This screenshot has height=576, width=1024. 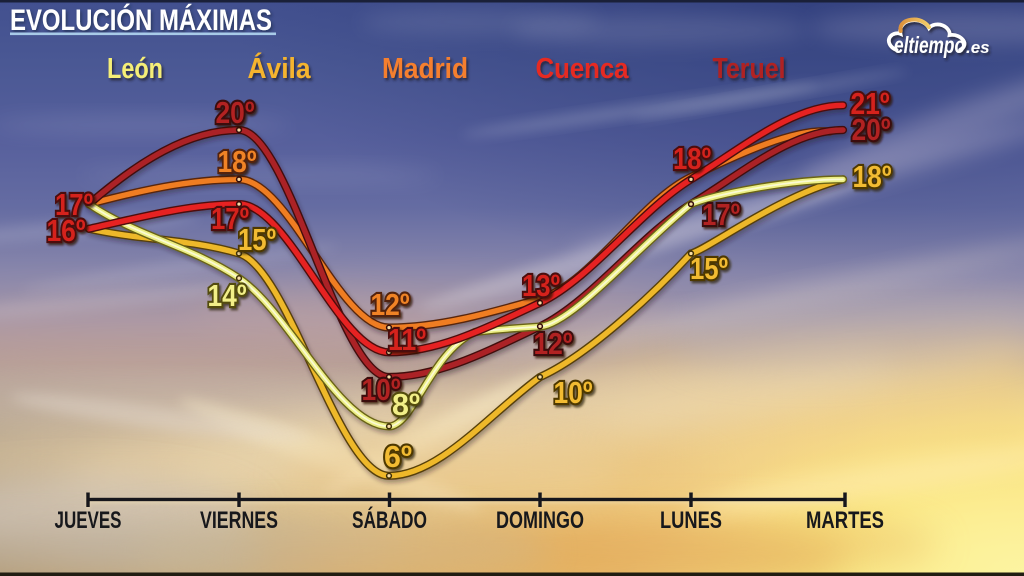 What do you see at coordinates (406, 404) in the screenshot?
I see `svg-text: 8º` at bounding box center [406, 404].